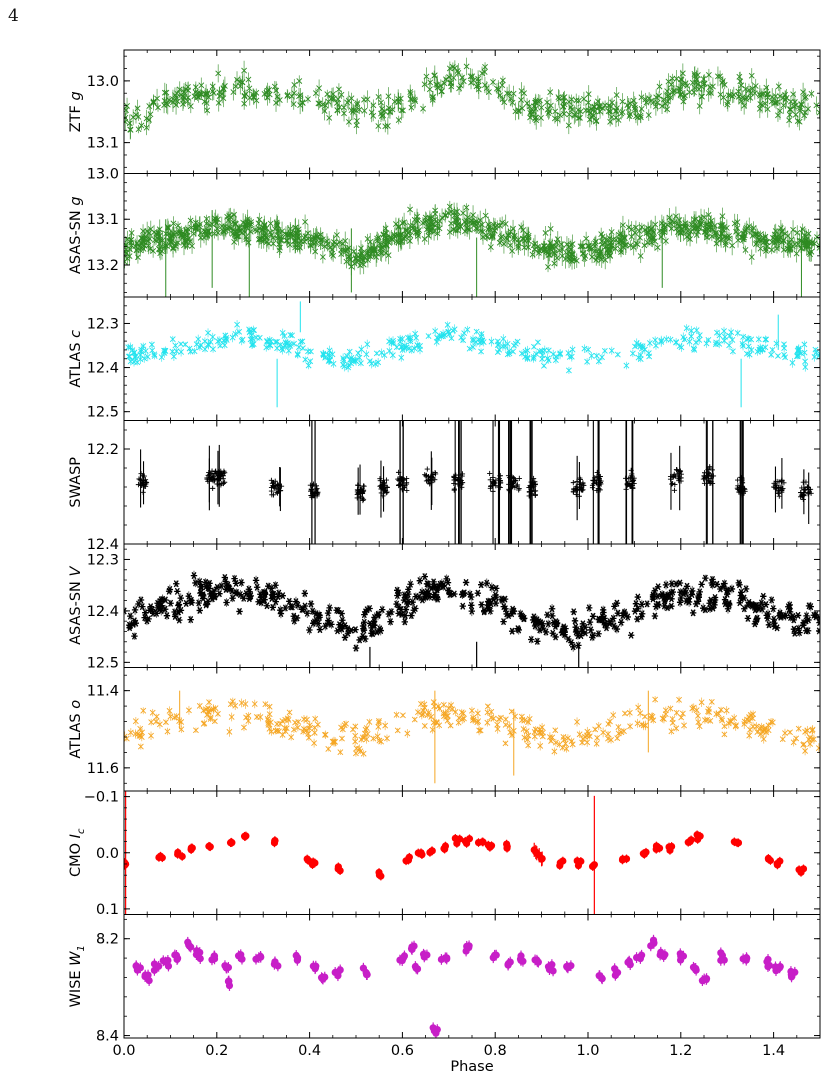 This screenshot has width=828, height=1085. Describe the element at coordinates (103, 144) in the screenshot. I see `y-tick-label: 13.1` at that location.